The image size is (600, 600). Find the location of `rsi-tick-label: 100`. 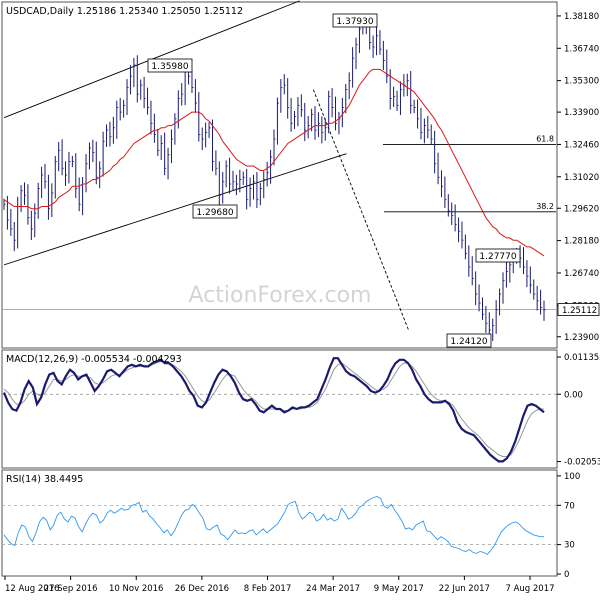

rsi-tick-label: 100 is located at coordinates (572, 477).